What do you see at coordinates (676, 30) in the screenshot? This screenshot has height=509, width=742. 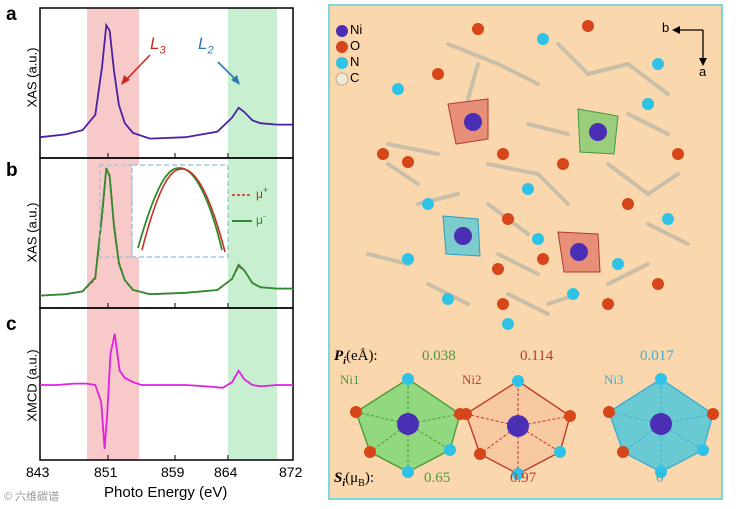 I see `b-axis-arrowhead` at bounding box center [676, 30].